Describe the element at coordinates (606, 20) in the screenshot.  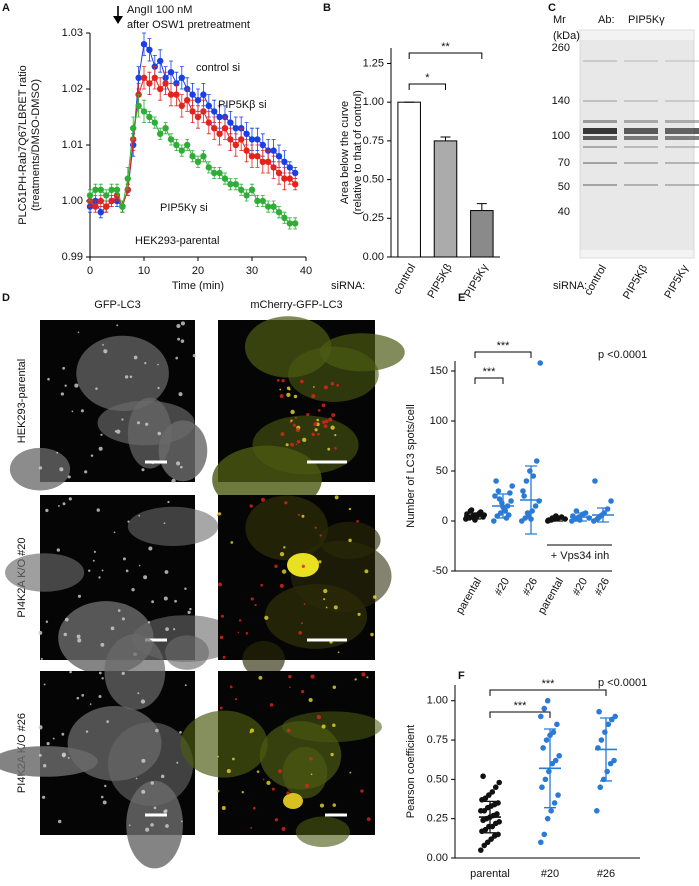
I see `antibody-label: Ab:` at that location.